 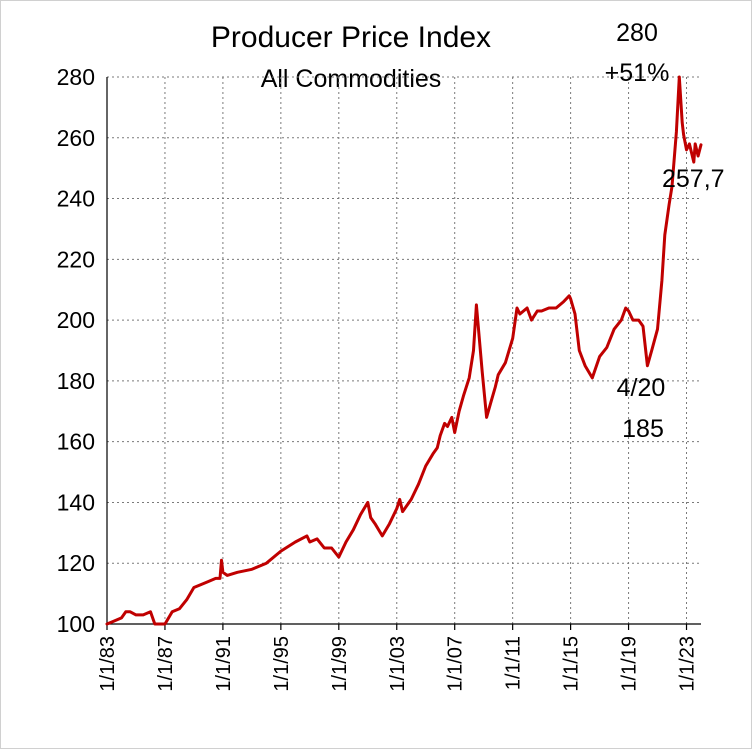 What do you see at coordinates (641, 388) in the screenshot?
I see `annotation-trough-date: 4/20` at bounding box center [641, 388].